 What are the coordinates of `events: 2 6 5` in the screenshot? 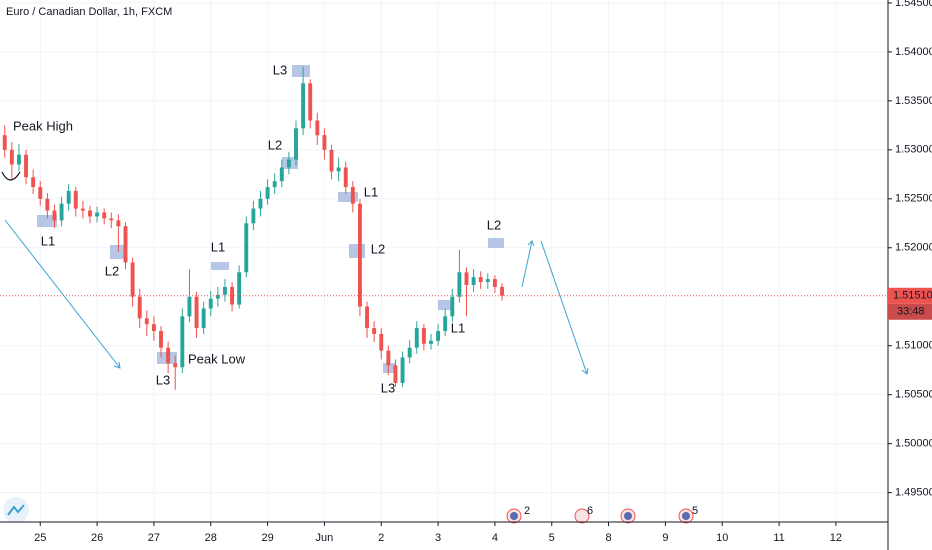 It's located at (602, 514).